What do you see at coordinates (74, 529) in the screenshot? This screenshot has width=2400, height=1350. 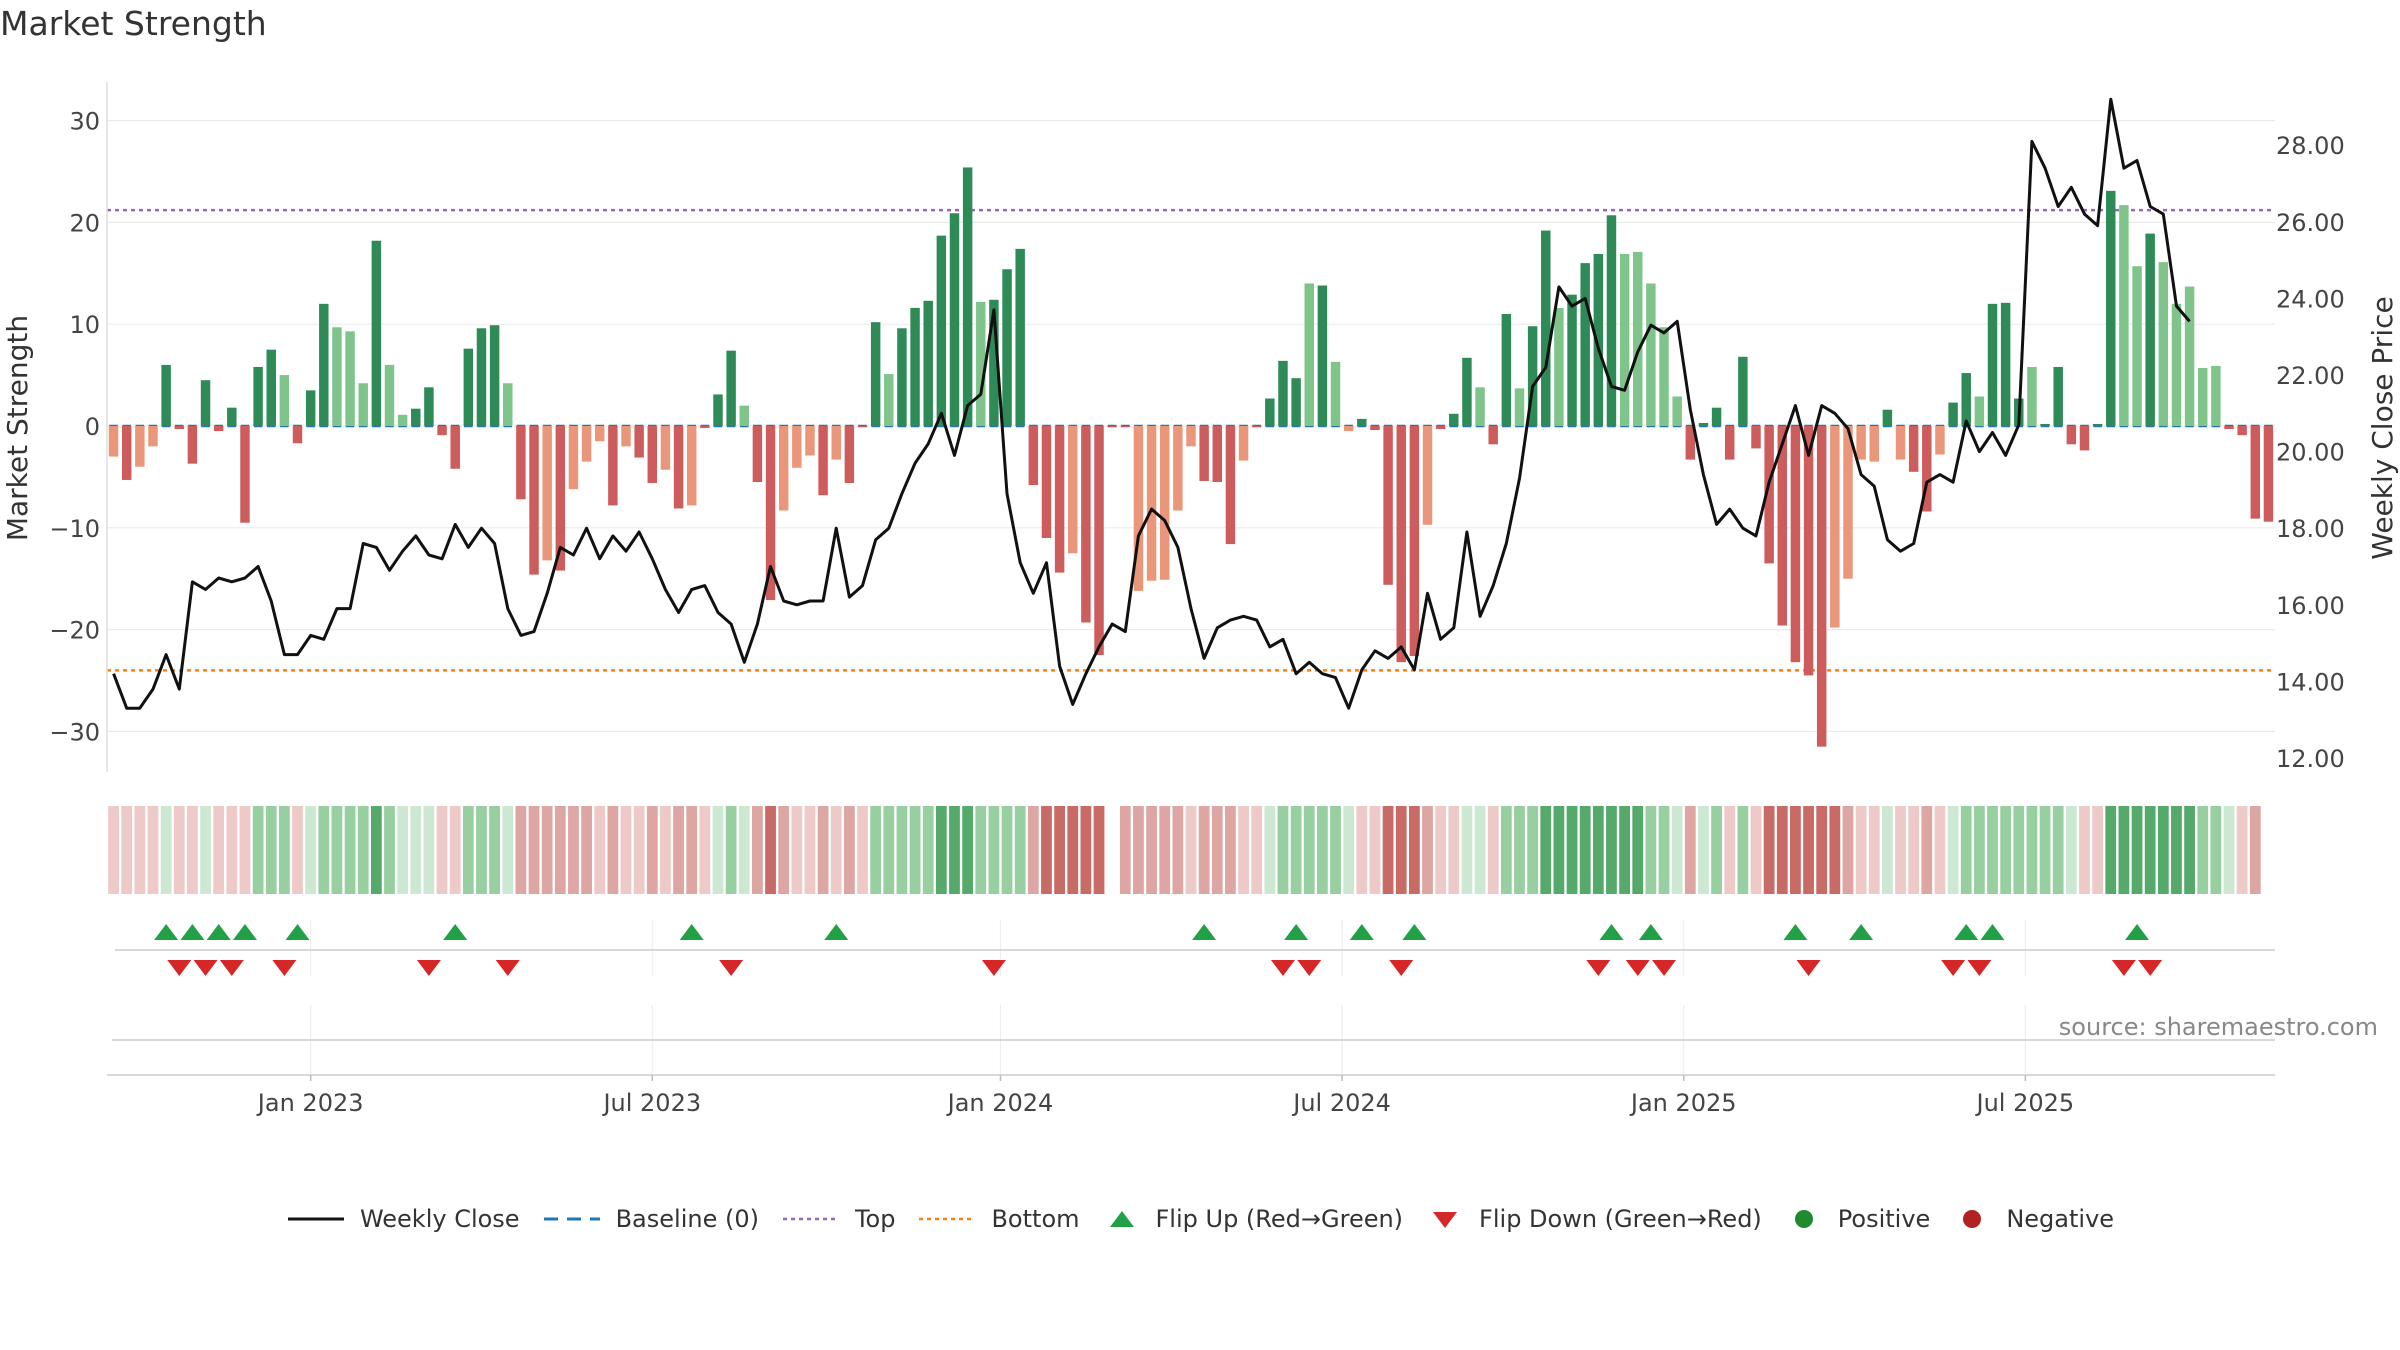 I see `y-tick-left: −10` at bounding box center [74, 529].